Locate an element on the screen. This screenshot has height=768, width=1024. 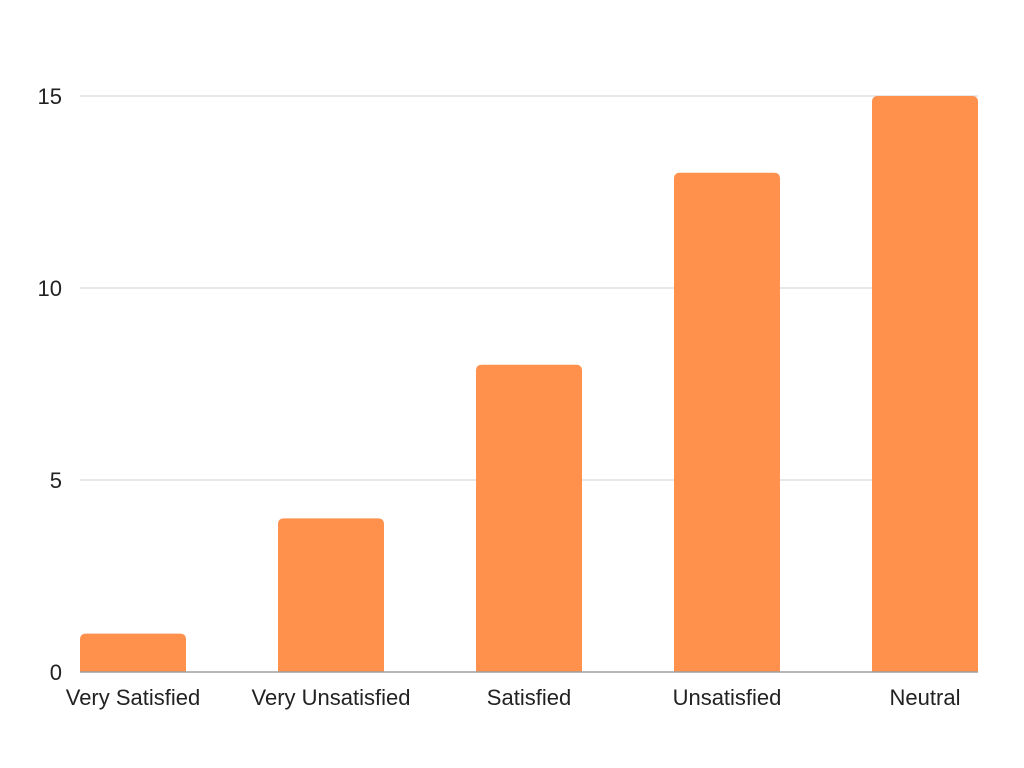
bar-satisfied is located at coordinates (529, 518).